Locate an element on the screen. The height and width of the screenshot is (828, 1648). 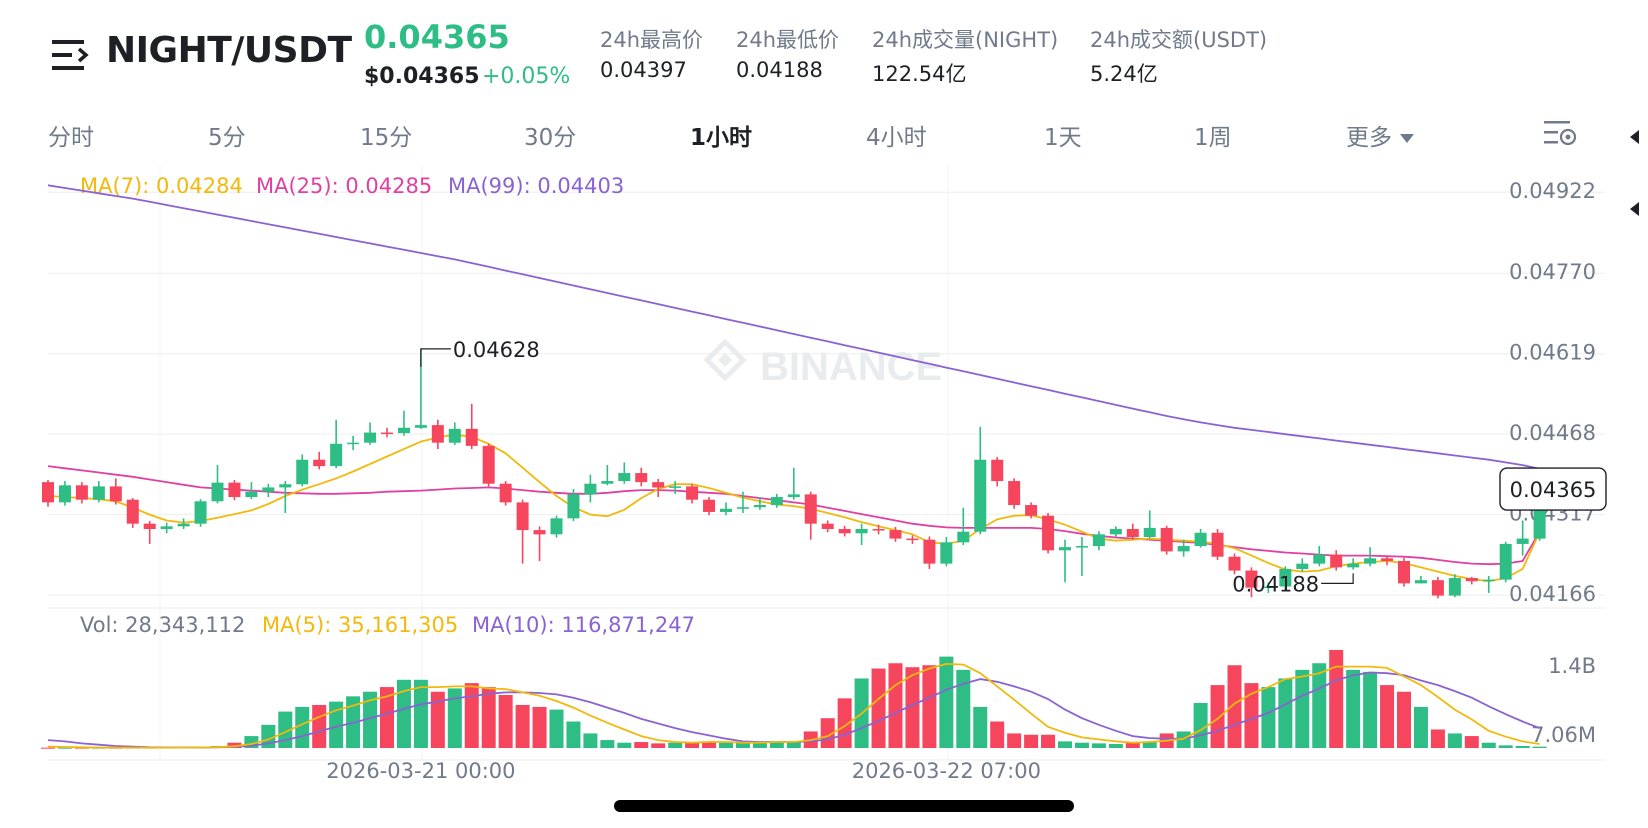
tab-30m: 30分 is located at coordinates (550, 138).